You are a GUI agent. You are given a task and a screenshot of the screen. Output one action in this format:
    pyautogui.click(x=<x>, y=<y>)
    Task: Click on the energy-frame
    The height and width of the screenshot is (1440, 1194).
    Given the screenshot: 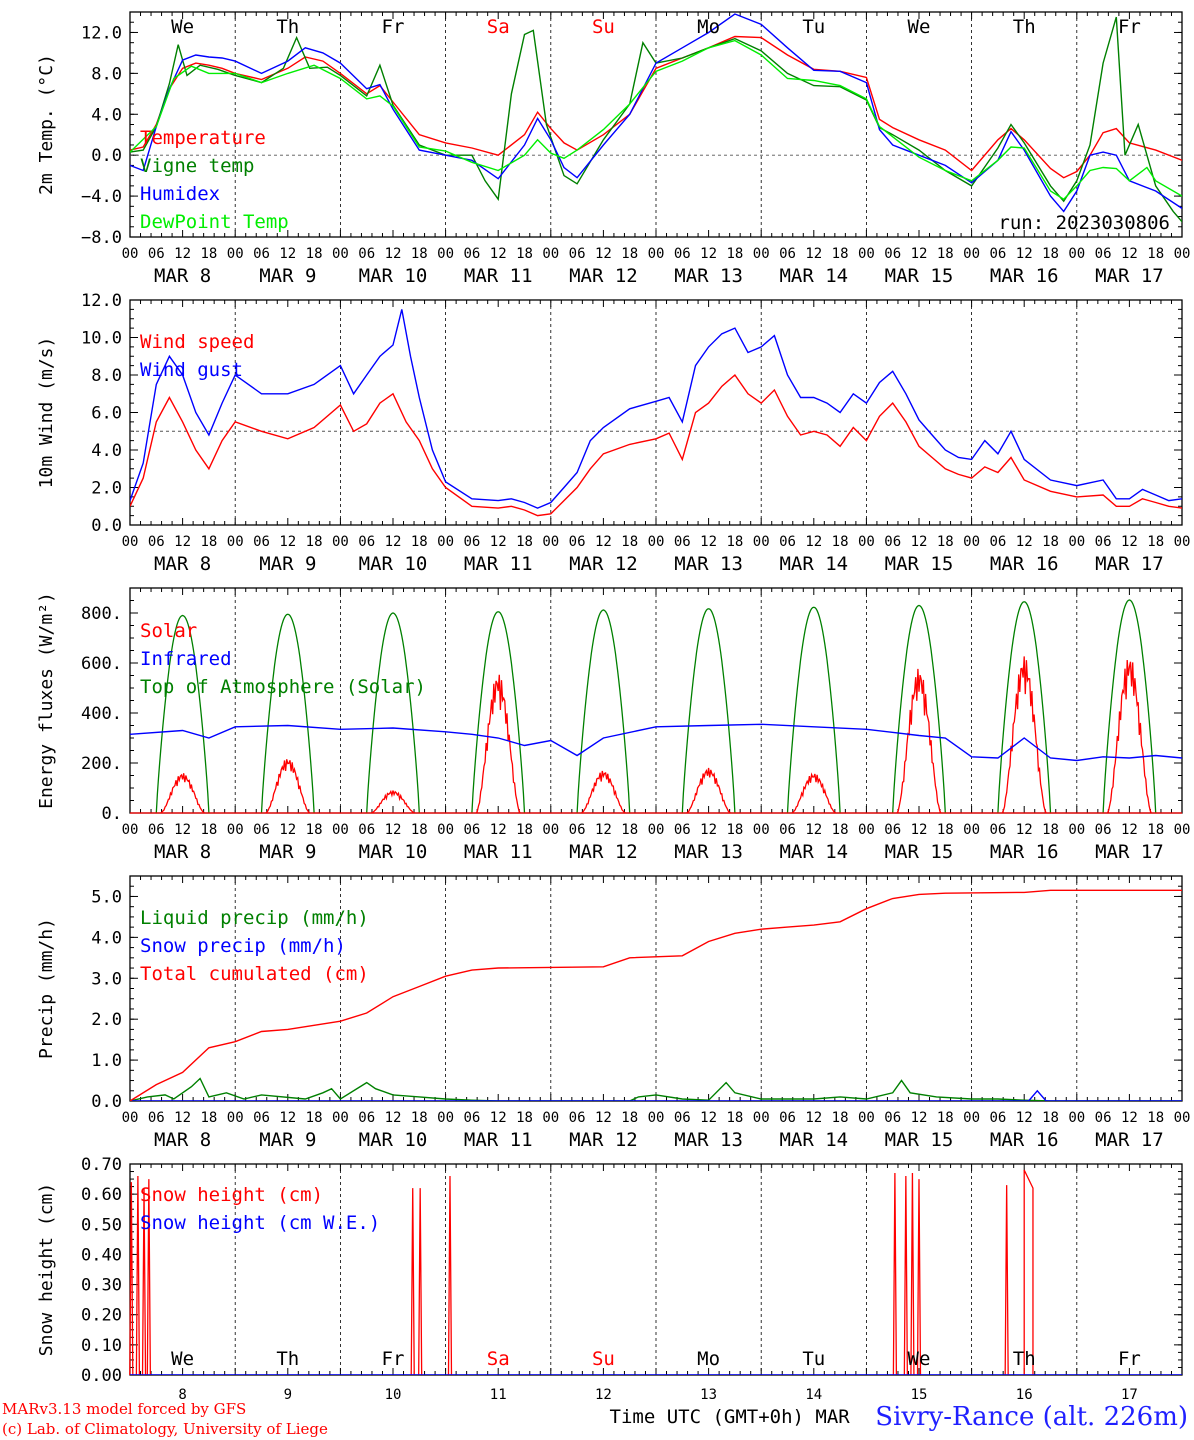 What is the action you would take?
    pyautogui.click(x=656, y=700)
    